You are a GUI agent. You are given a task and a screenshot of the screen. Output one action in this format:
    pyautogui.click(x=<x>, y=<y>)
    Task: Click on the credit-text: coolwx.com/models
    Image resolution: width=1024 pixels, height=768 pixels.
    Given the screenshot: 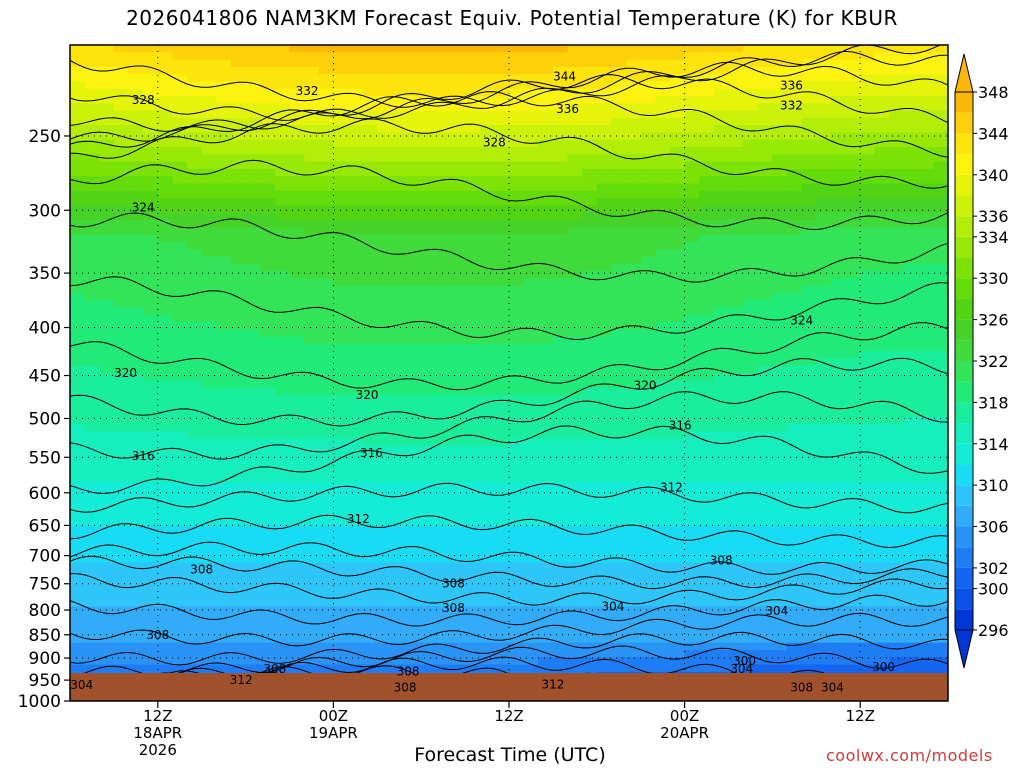 What is the action you would take?
    pyautogui.click(x=909, y=755)
    